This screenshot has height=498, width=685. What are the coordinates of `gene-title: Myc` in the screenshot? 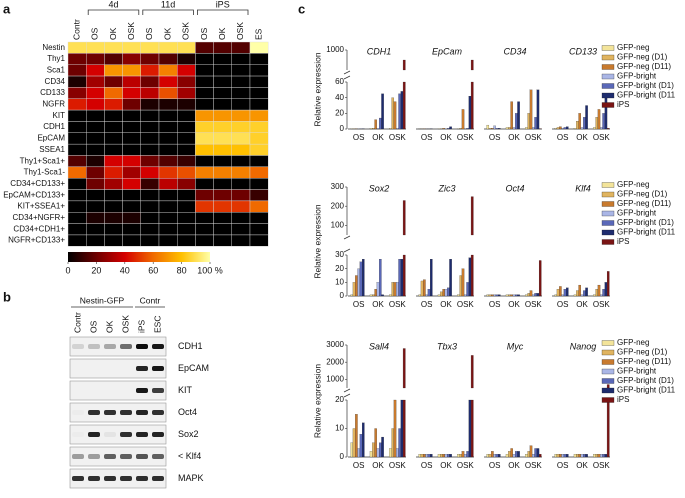 It's located at (515, 346).